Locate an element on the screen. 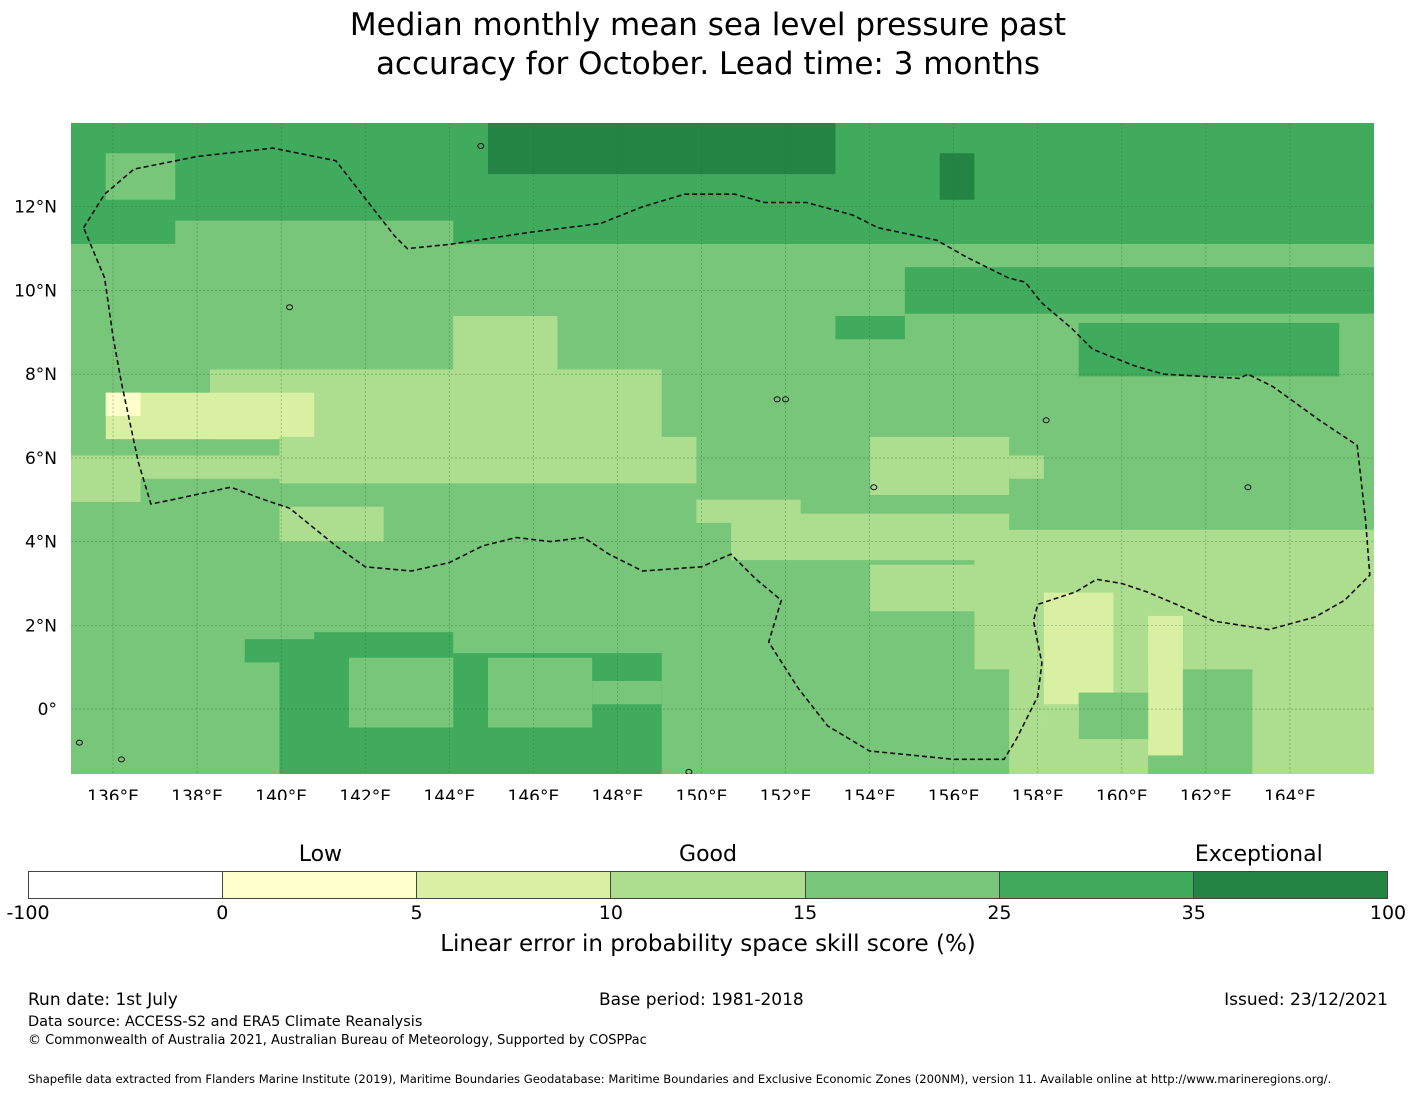  issued-date: Issued: 23/12/2021 is located at coordinates (1306, 1000).